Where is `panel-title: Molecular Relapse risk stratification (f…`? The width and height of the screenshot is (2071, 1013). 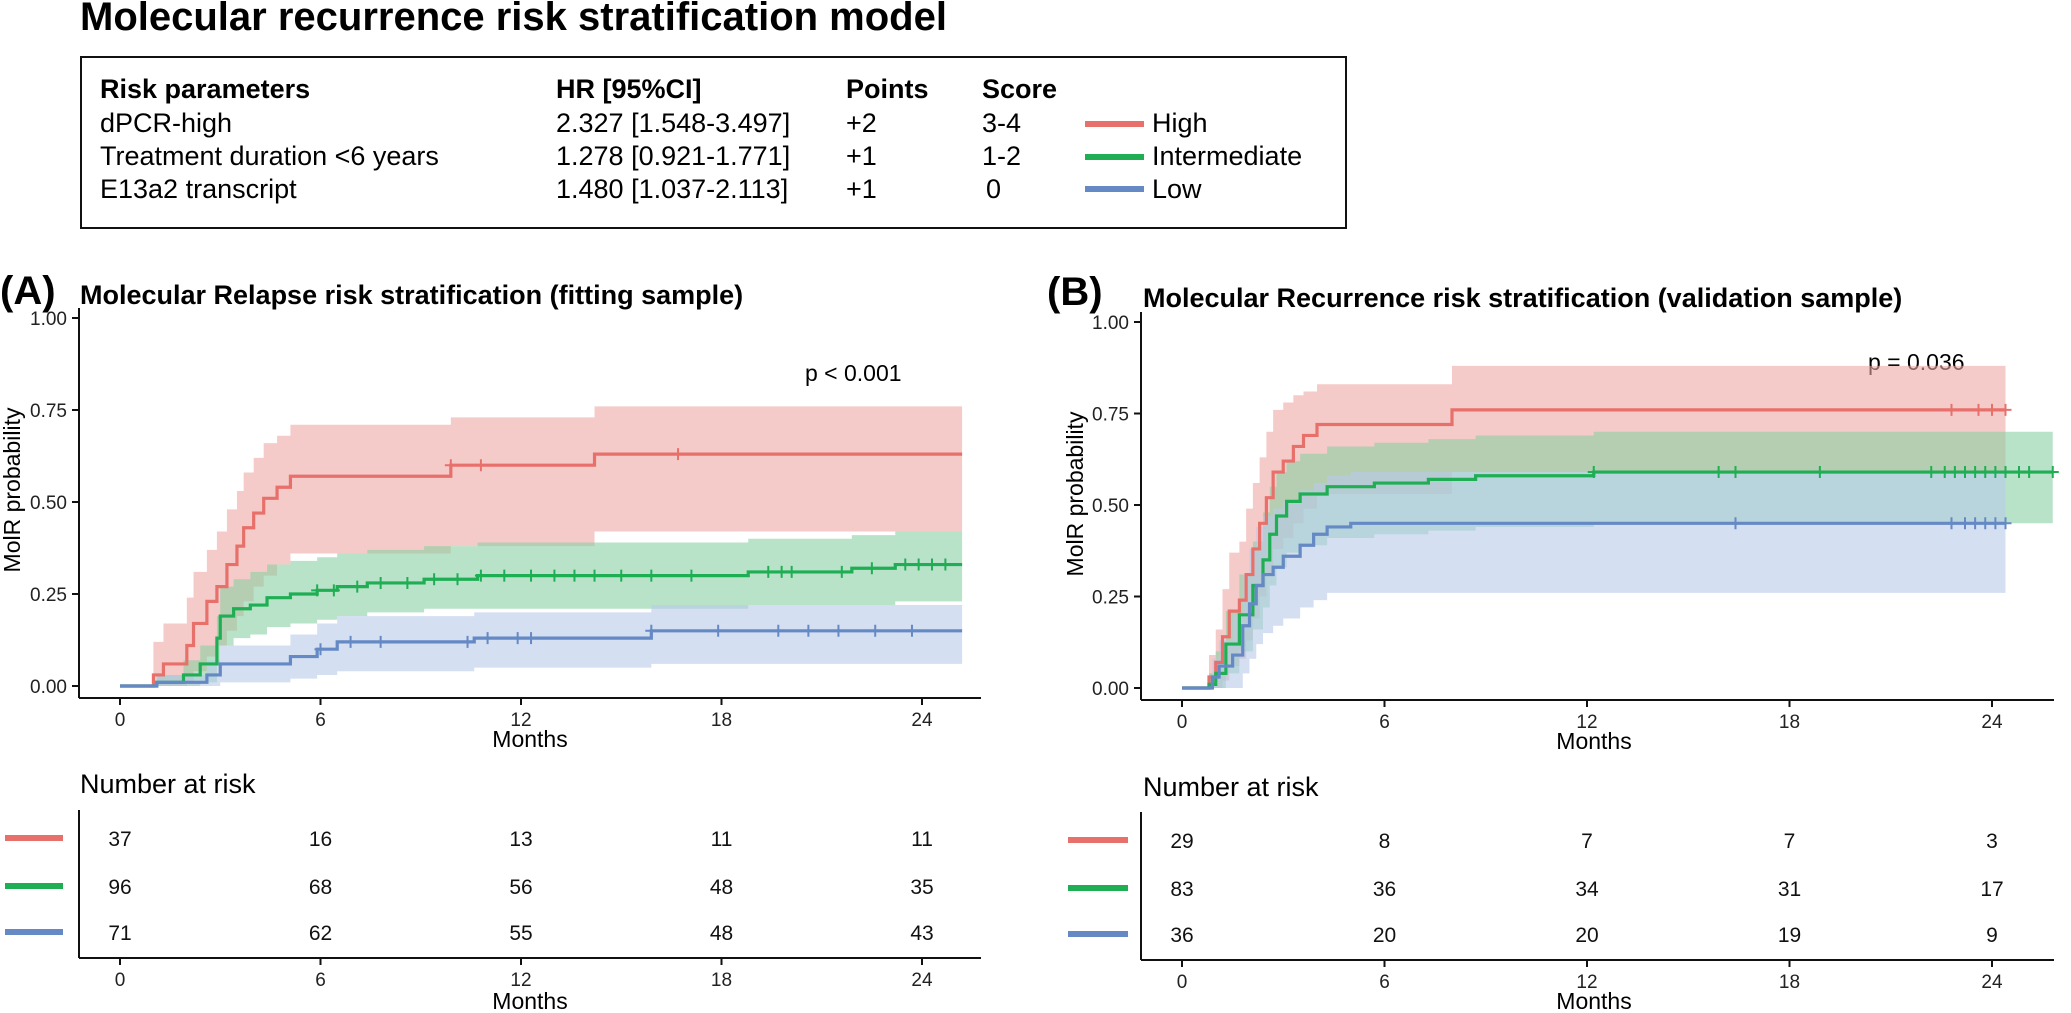 panel-title: Molecular Relapse risk stratification (f… is located at coordinates (411, 295).